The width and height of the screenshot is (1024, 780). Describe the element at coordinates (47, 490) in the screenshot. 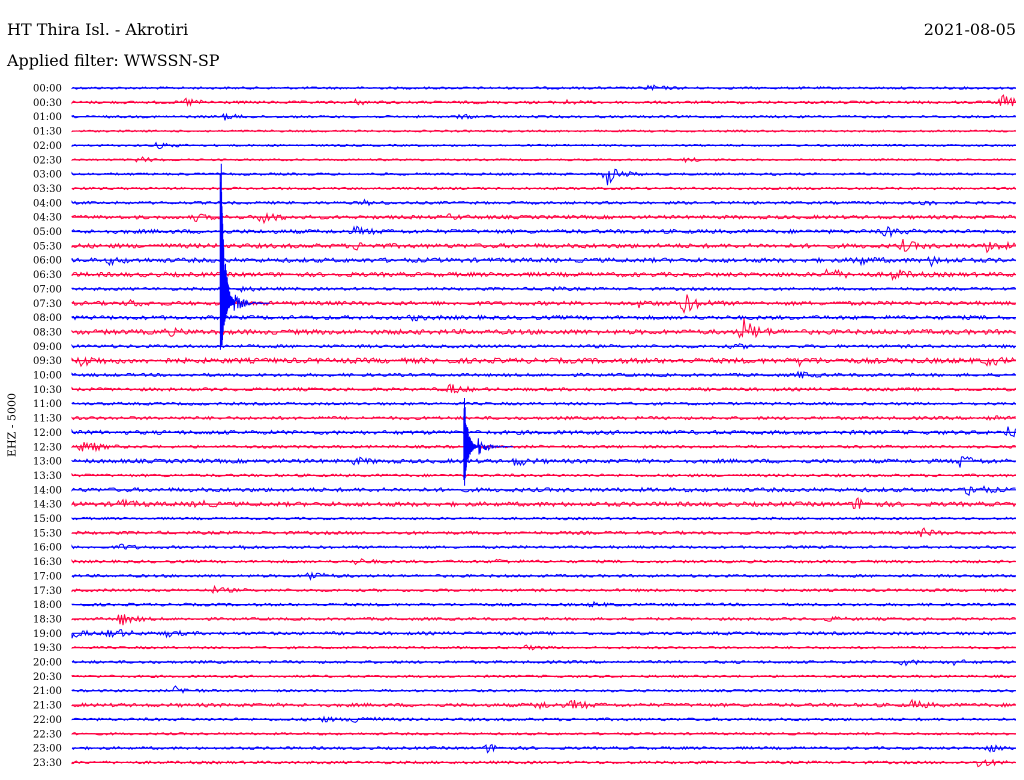

I see `tick-label-1400: 14:00` at that location.